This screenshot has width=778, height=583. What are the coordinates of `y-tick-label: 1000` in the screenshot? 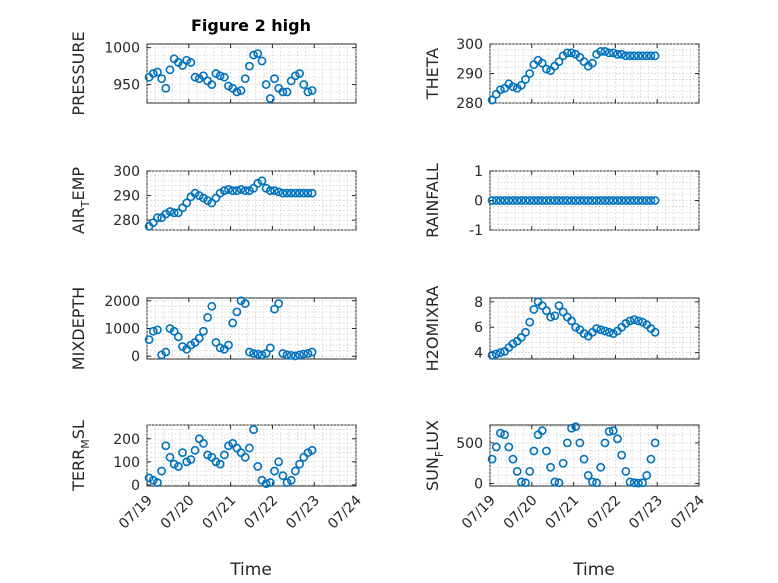 It's located at (122, 49).